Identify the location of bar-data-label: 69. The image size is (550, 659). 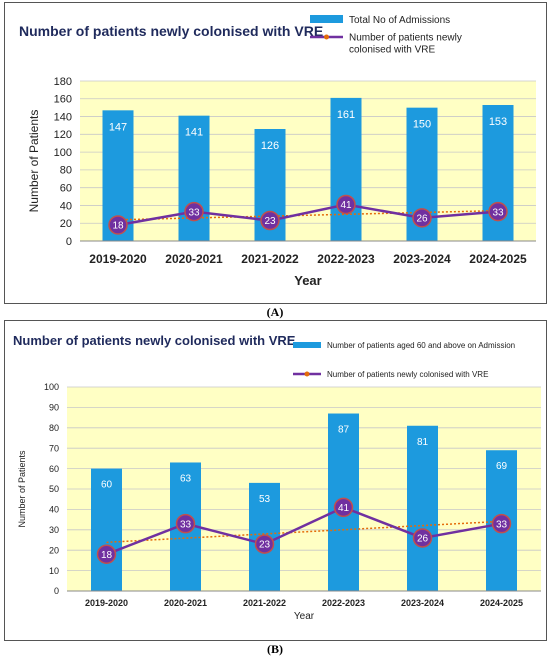
(502, 466).